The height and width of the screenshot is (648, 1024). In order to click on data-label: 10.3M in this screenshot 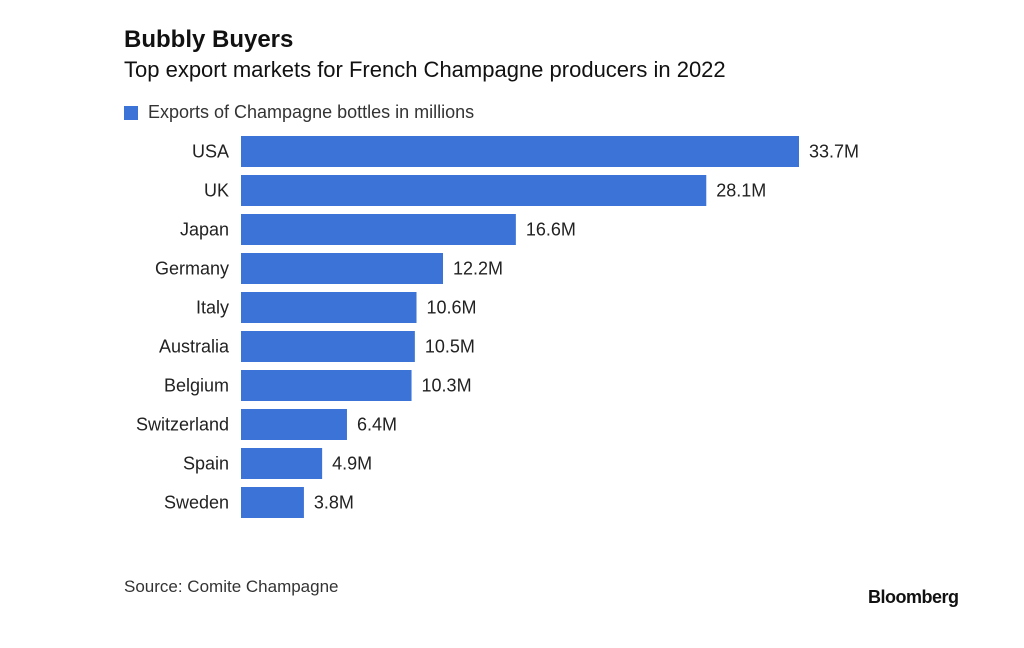, I will do `click(447, 386)`.